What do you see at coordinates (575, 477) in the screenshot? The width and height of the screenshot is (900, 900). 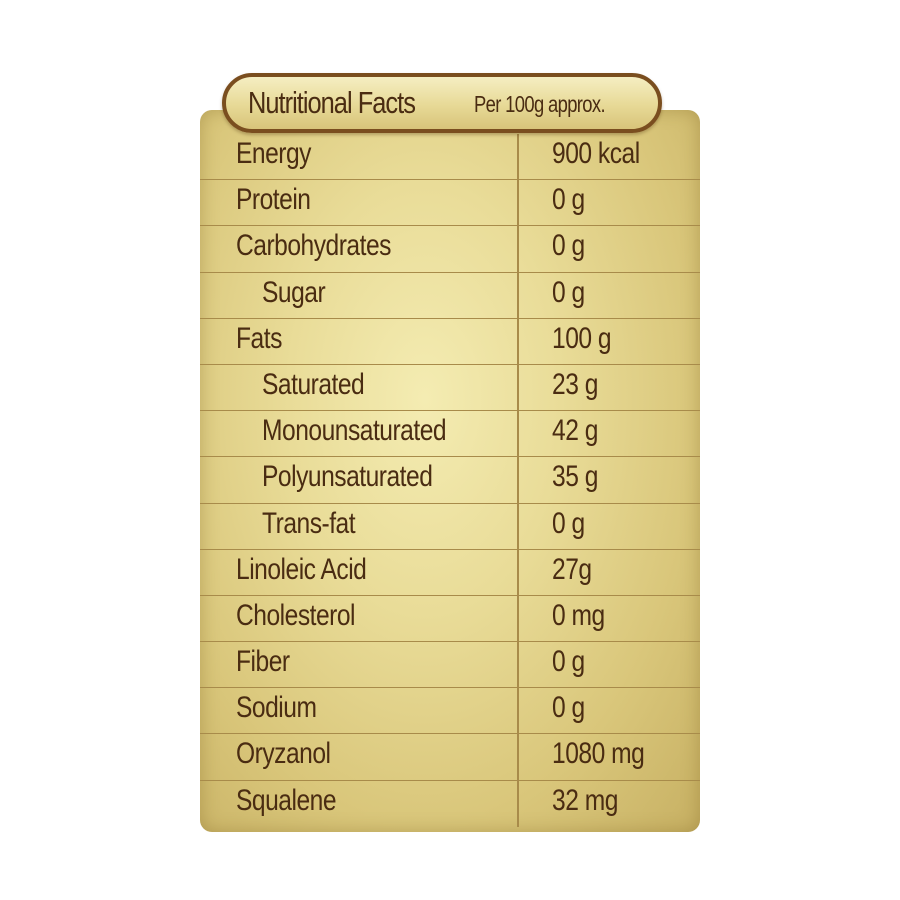 I see `nutrient-value: 35 g` at bounding box center [575, 477].